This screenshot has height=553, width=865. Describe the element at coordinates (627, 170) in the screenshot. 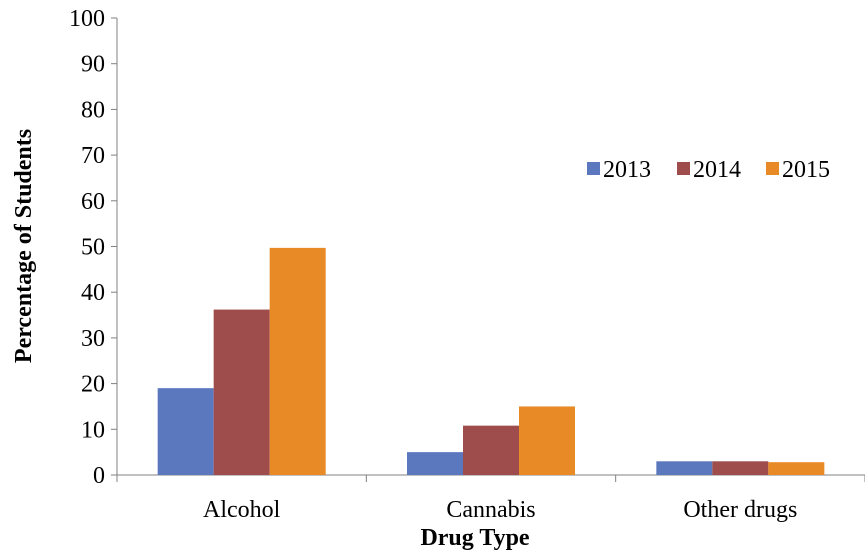

I see `legend-label: 2013` at that location.